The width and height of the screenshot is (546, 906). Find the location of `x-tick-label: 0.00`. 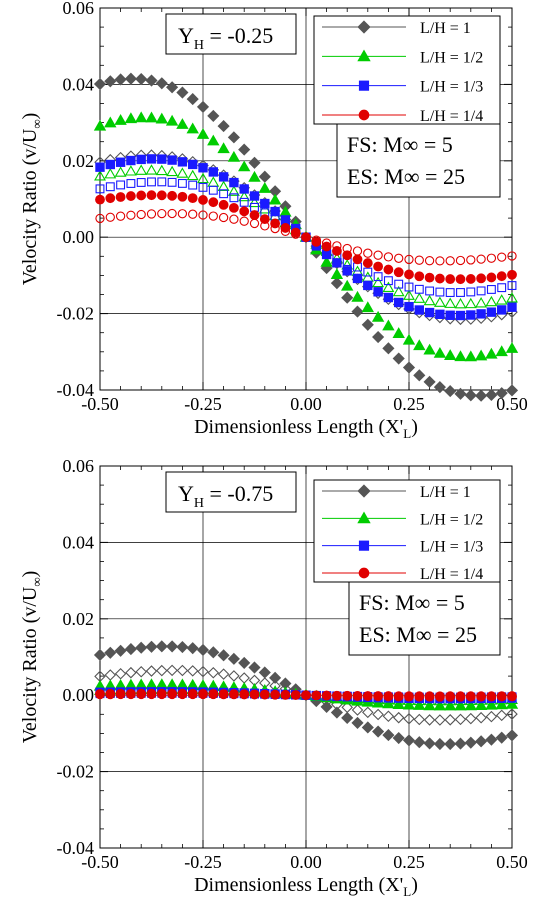

x-tick-label: 0.00 is located at coordinates (306, 404).